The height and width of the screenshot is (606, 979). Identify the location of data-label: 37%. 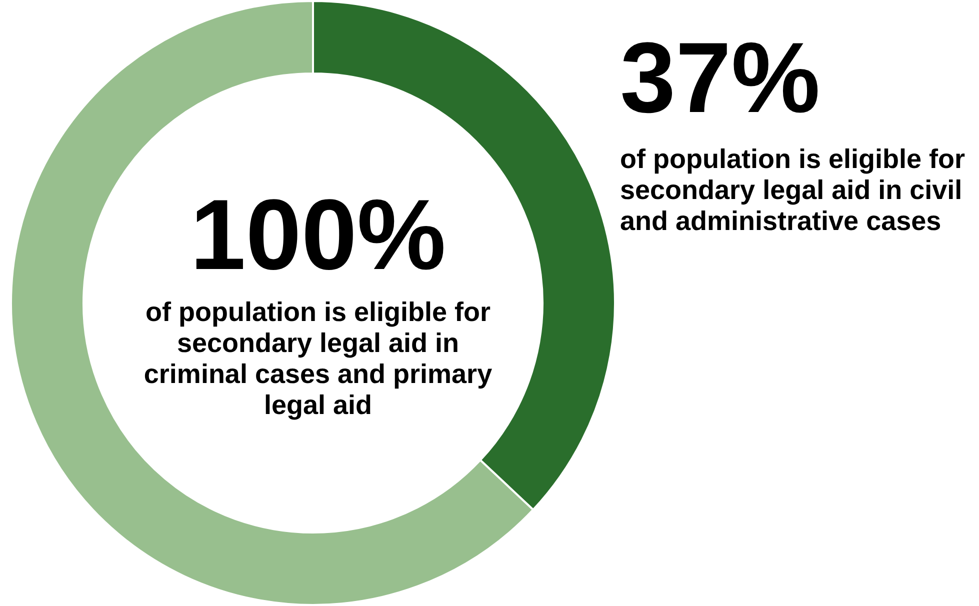
(721, 78).